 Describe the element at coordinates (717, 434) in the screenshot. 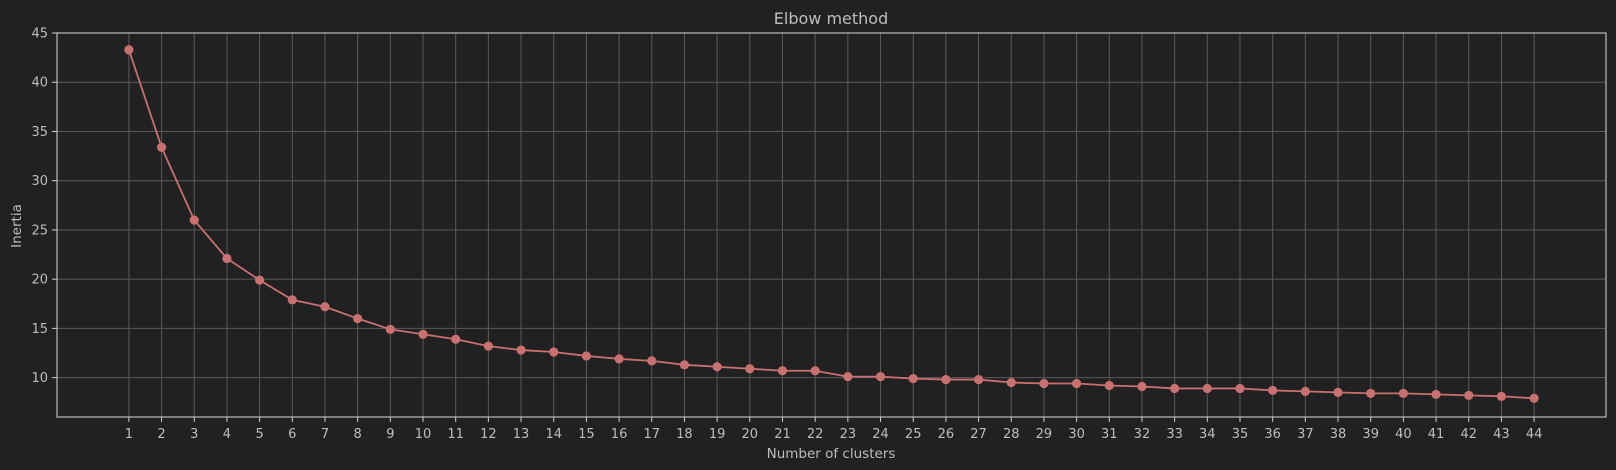

I see `x-tick-label: 19` at that location.